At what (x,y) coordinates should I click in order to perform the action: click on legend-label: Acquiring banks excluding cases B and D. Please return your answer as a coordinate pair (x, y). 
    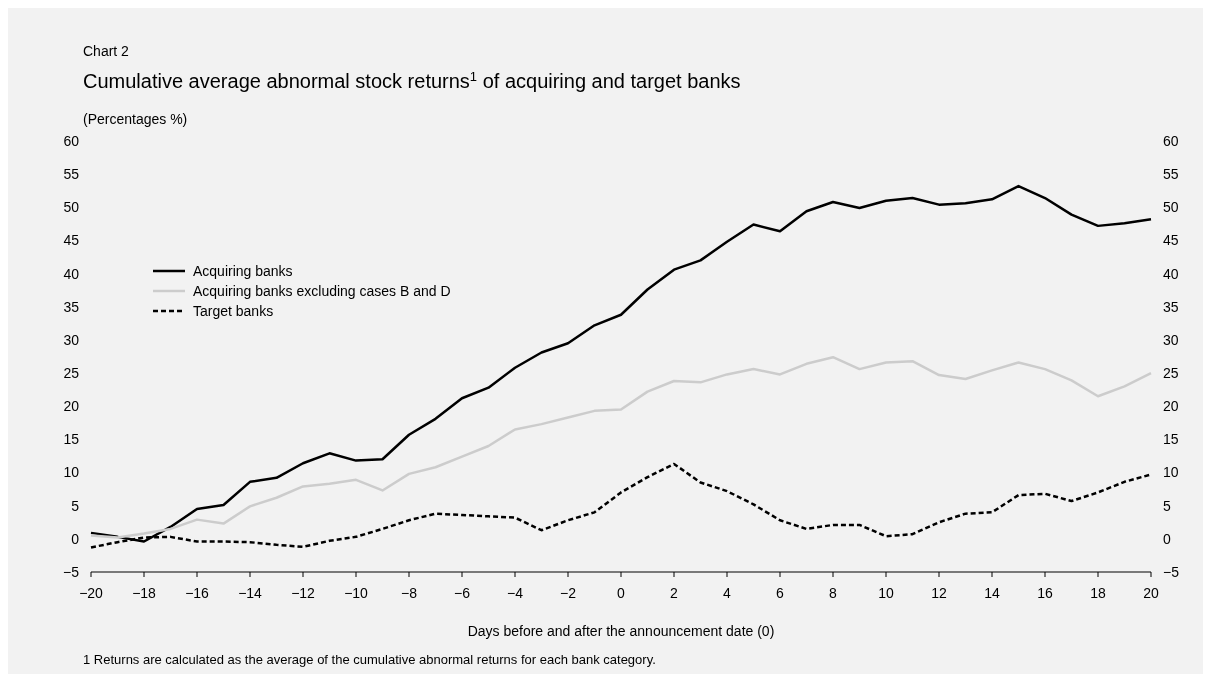
    Looking at the image, I should click on (322, 290).